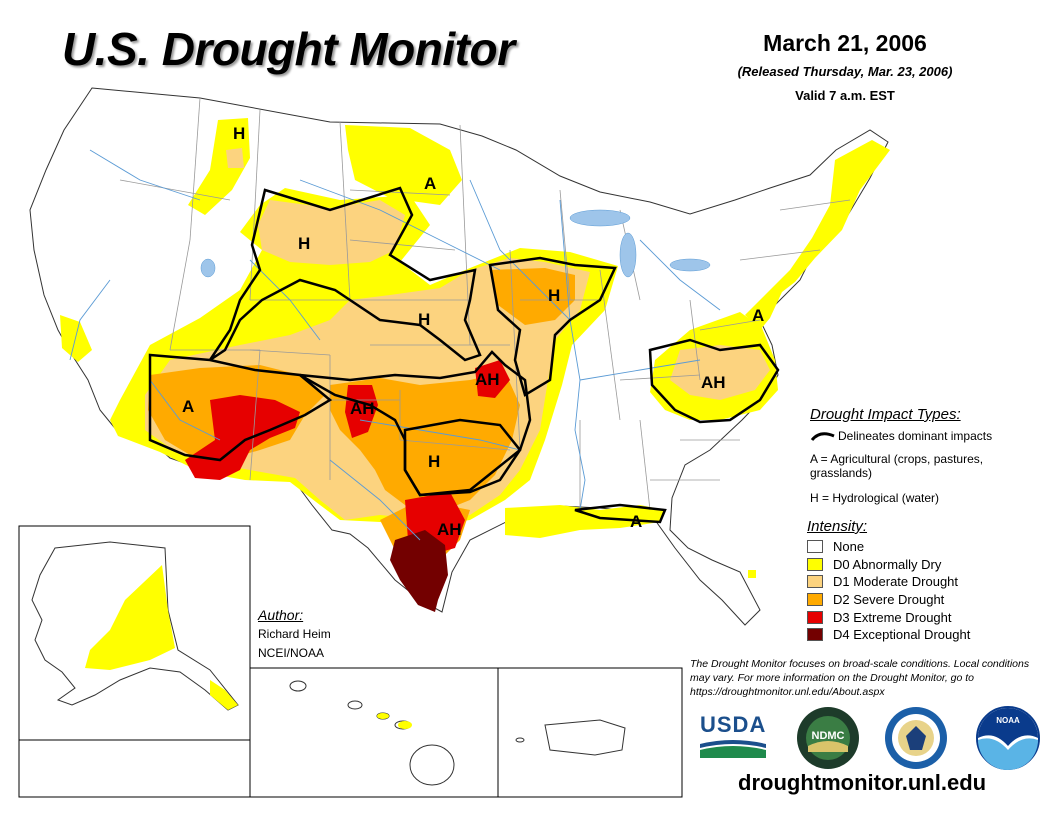 The width and height of the screenshot is (1056, 816). I want to click on author-org: NCEI/NOAA, so click(291, 653).